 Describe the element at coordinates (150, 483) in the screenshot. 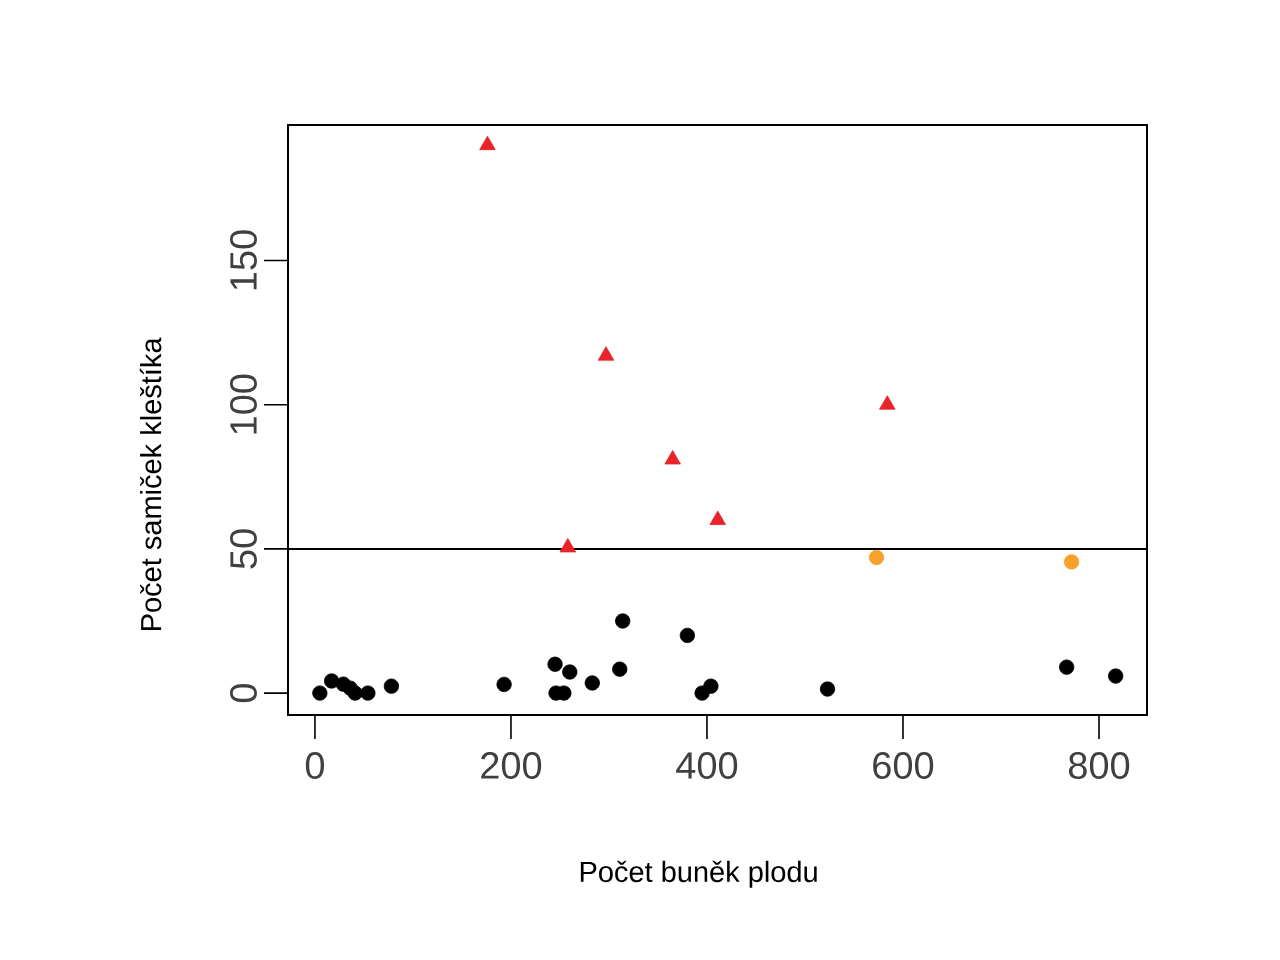

I see `y-axis-title: Počet samiček kleštíka` at that location.